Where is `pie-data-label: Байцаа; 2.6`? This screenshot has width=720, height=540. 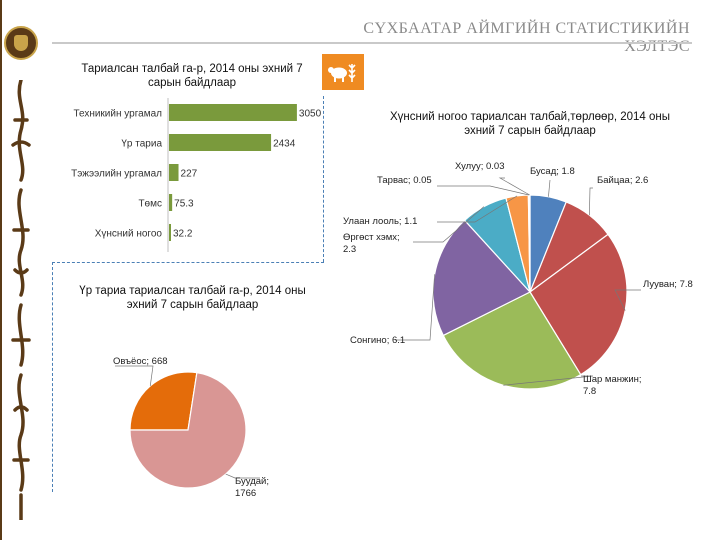 pie-data-label: Байцаа; 2.6 is located at coordinates (622, 180).